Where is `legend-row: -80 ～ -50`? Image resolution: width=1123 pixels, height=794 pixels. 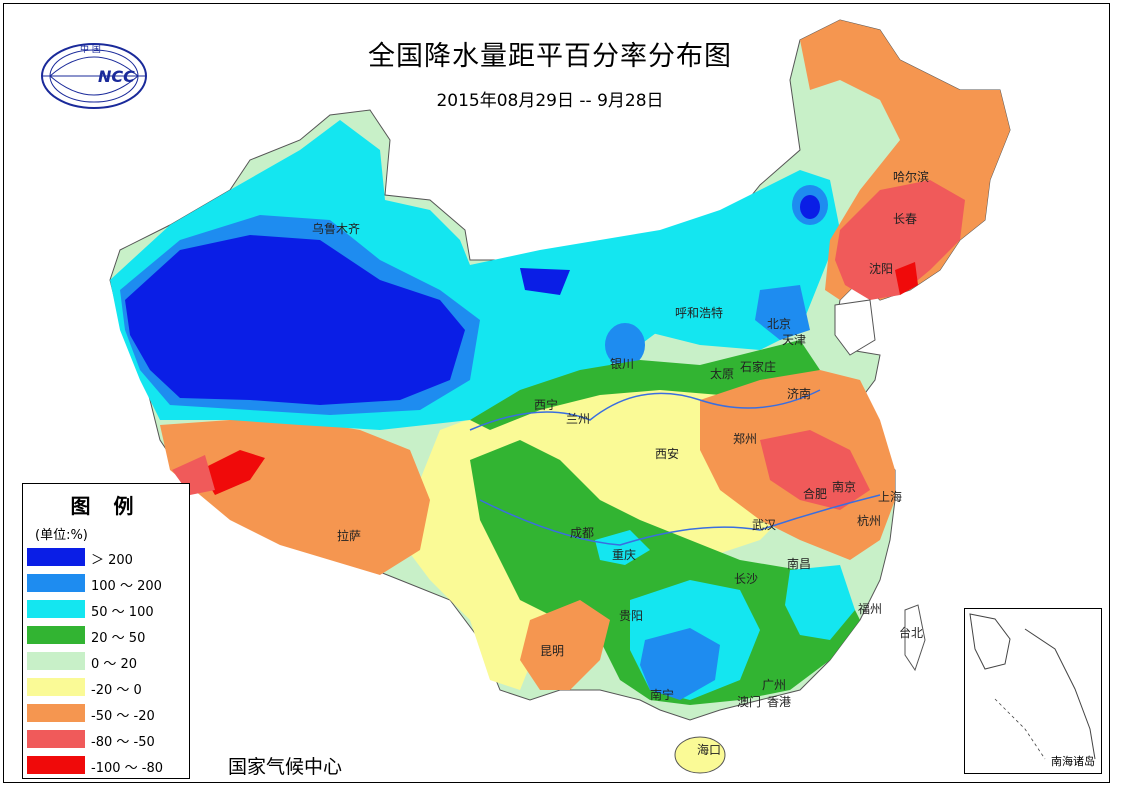 legend-row: -80 ～ -50 is located at coordinates (107, 740).